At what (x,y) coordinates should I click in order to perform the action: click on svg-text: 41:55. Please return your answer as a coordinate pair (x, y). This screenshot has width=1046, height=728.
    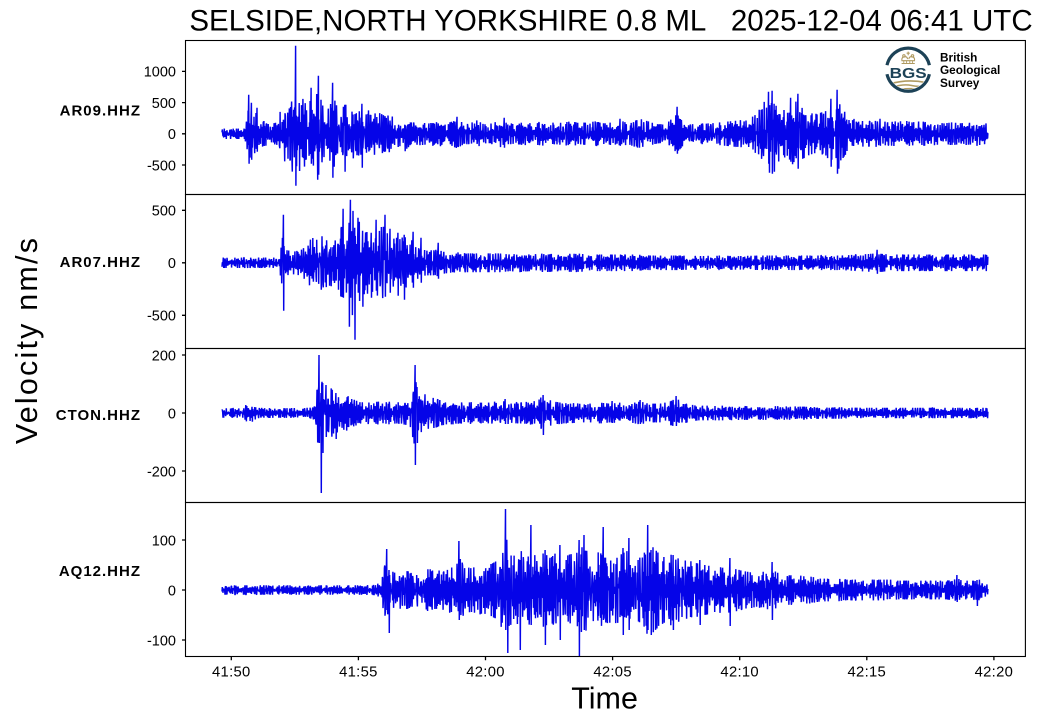
    Looking at the image, I should click on (358, 673).